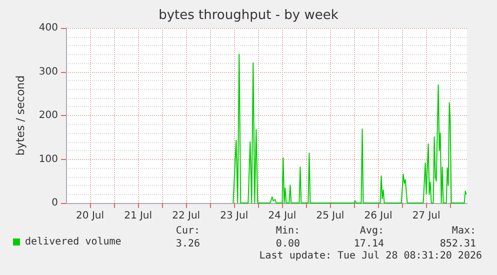  I want to click on text: 852.31, so click(458, 244).